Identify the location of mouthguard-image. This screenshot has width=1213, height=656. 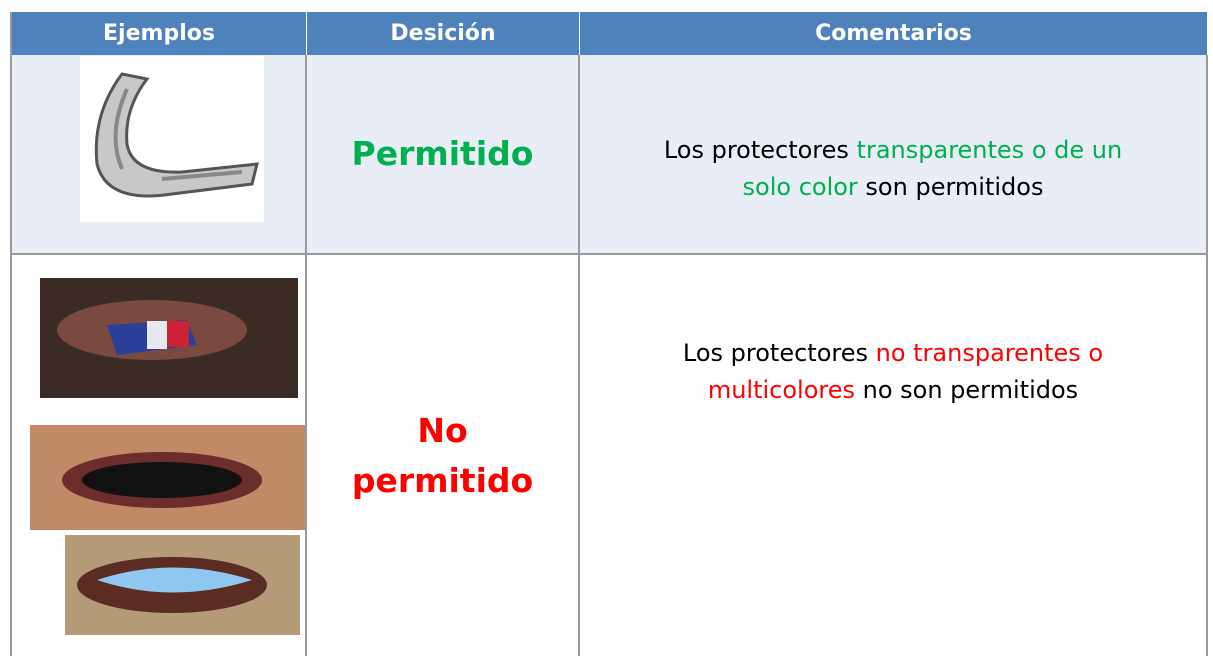
(172, 139).